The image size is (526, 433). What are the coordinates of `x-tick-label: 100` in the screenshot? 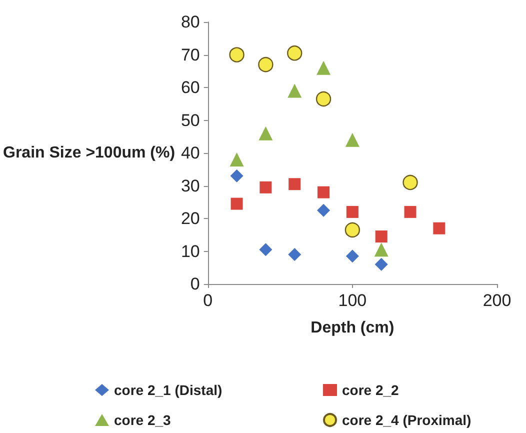 It's located at (352, 300).